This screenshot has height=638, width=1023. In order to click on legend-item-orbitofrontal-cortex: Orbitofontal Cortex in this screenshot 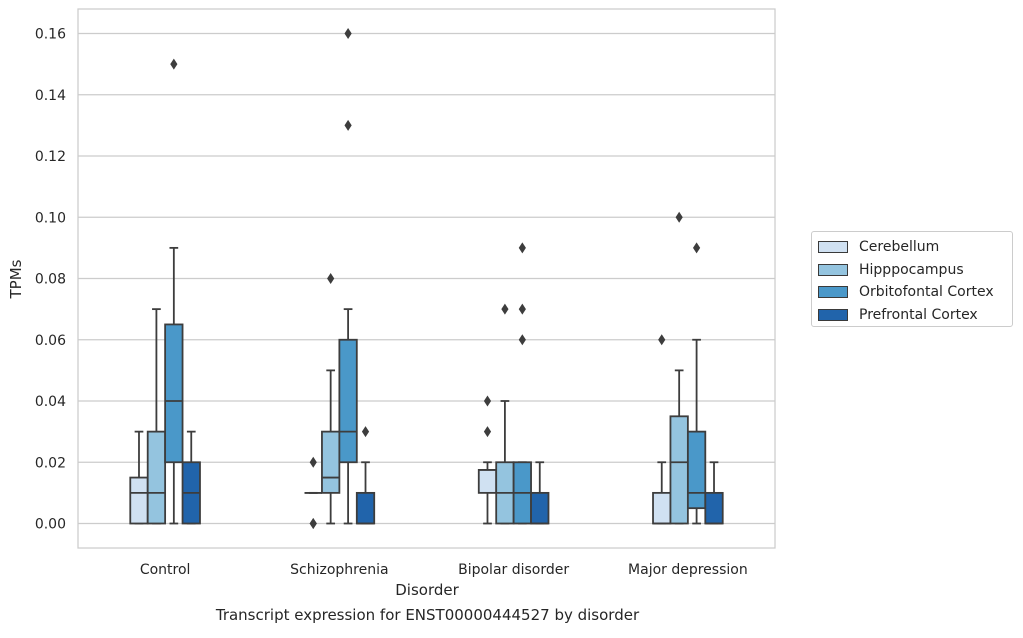, I will do `click(912, 292)`.